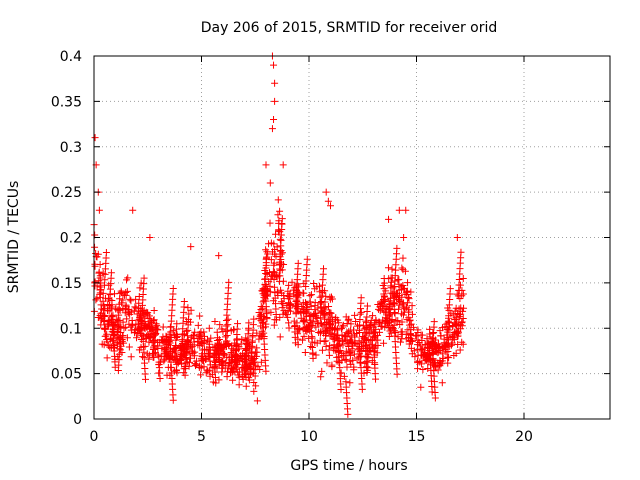 The height and width of the screenshot is (480, 640). I want to click on y-tick-label: 0.15, so click(66, 284).